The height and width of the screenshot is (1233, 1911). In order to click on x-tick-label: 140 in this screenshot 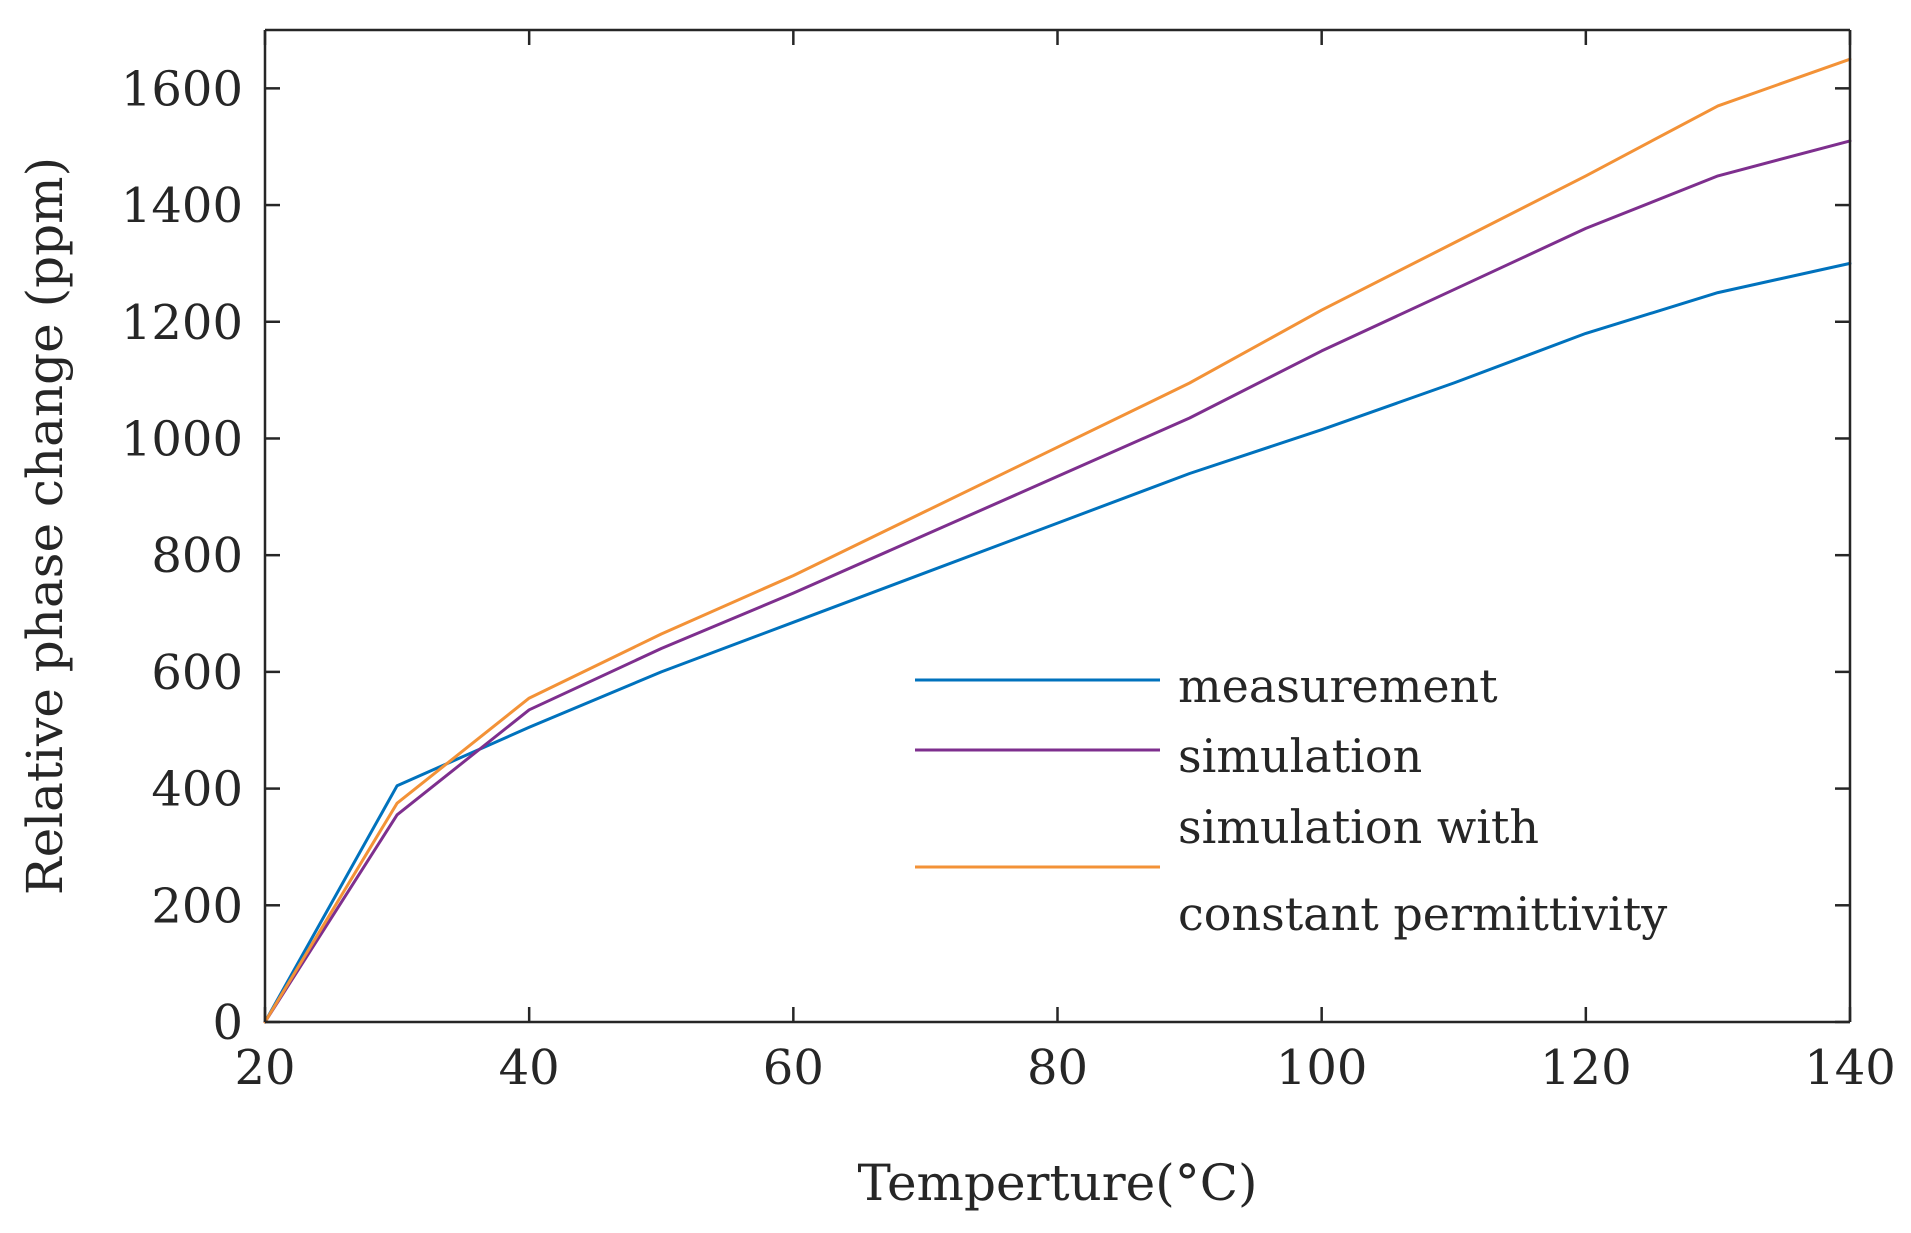, I will do `click(1850, 1068)`.